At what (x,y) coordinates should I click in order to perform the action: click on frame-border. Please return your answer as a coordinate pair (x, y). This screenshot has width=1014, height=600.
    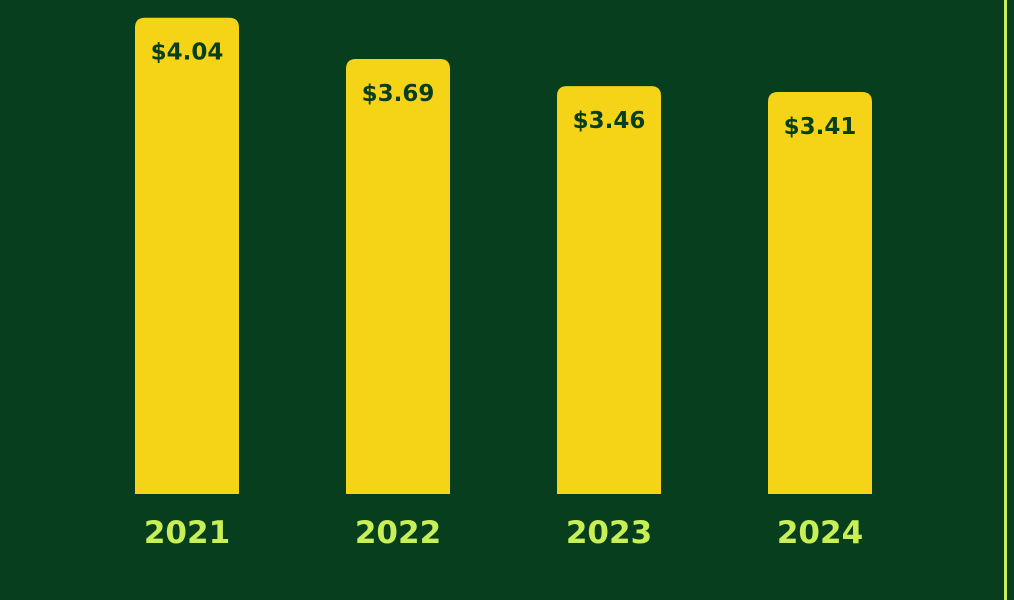
    Looking at the image, I should click on (1005, 300).